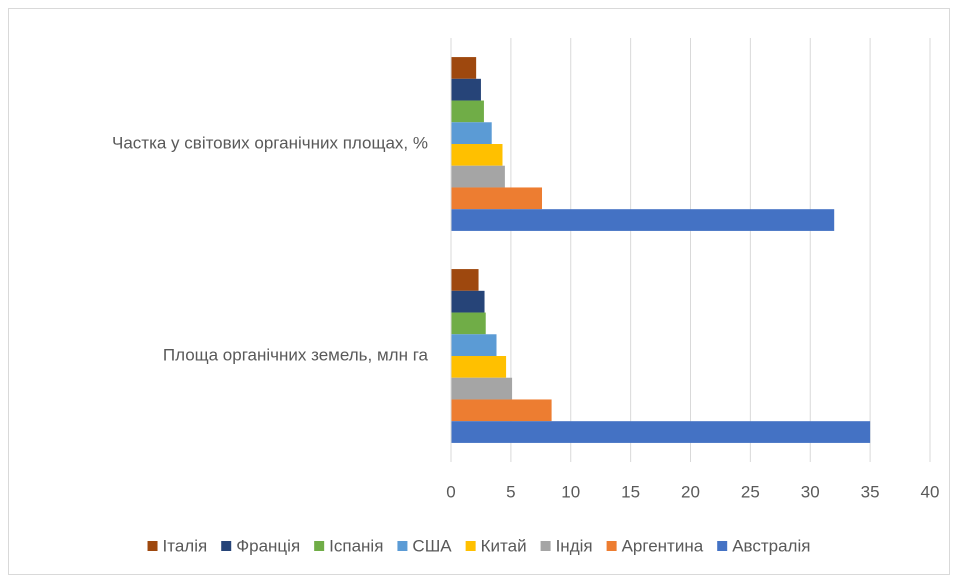  What do you see at coordinates (270, 142) in the screenshot?
I see `y-tick-label: Частка у світових органічних площах, %` at bounding box center [270, 142].